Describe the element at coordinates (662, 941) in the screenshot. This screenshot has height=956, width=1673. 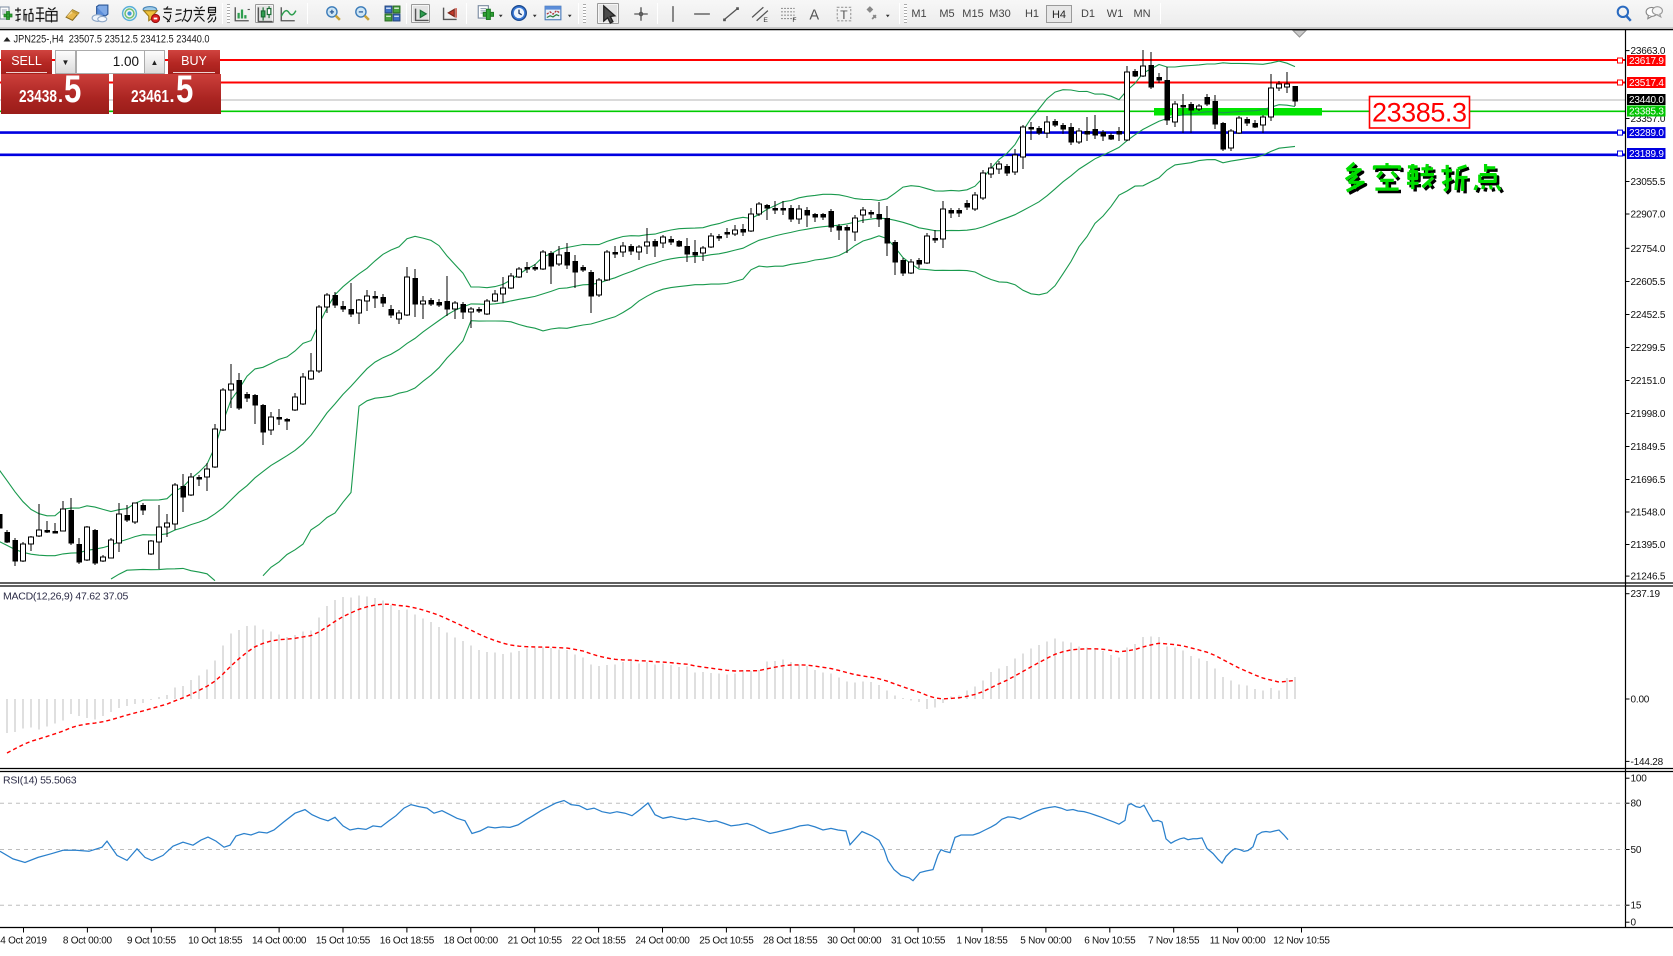
I see `svg-text: 24 Oct 00:00` at that location.